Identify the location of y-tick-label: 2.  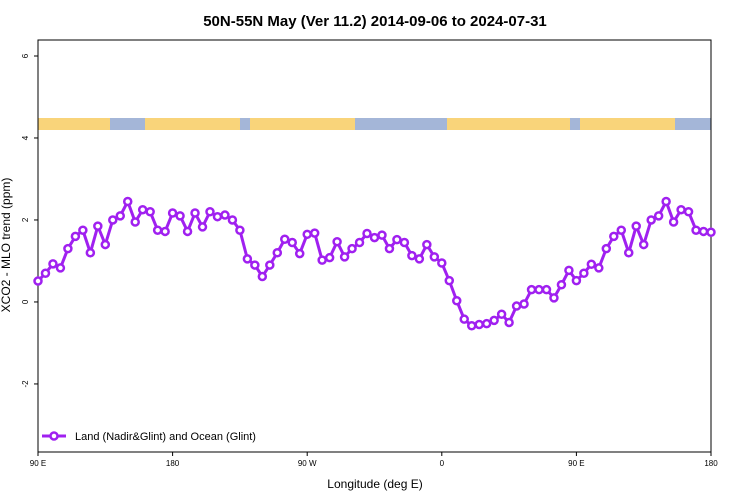
(25, 219).